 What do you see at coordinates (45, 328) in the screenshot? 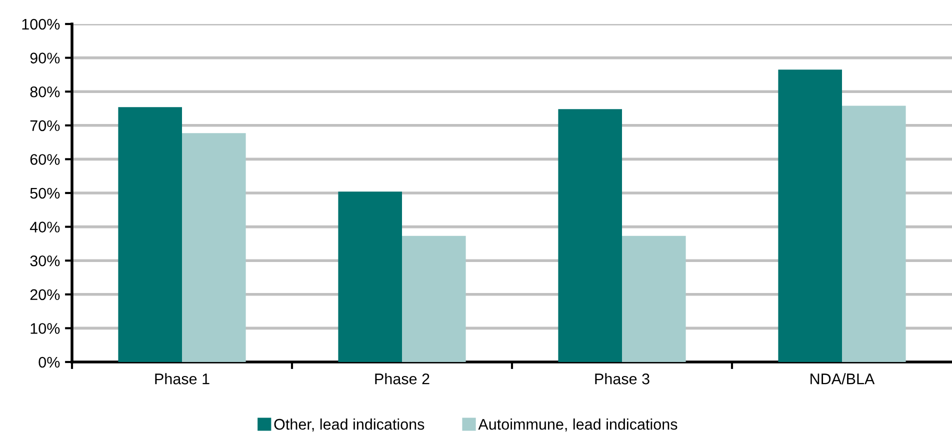
I see `y-tick-label: 10%` at bounding box center [45, 328].